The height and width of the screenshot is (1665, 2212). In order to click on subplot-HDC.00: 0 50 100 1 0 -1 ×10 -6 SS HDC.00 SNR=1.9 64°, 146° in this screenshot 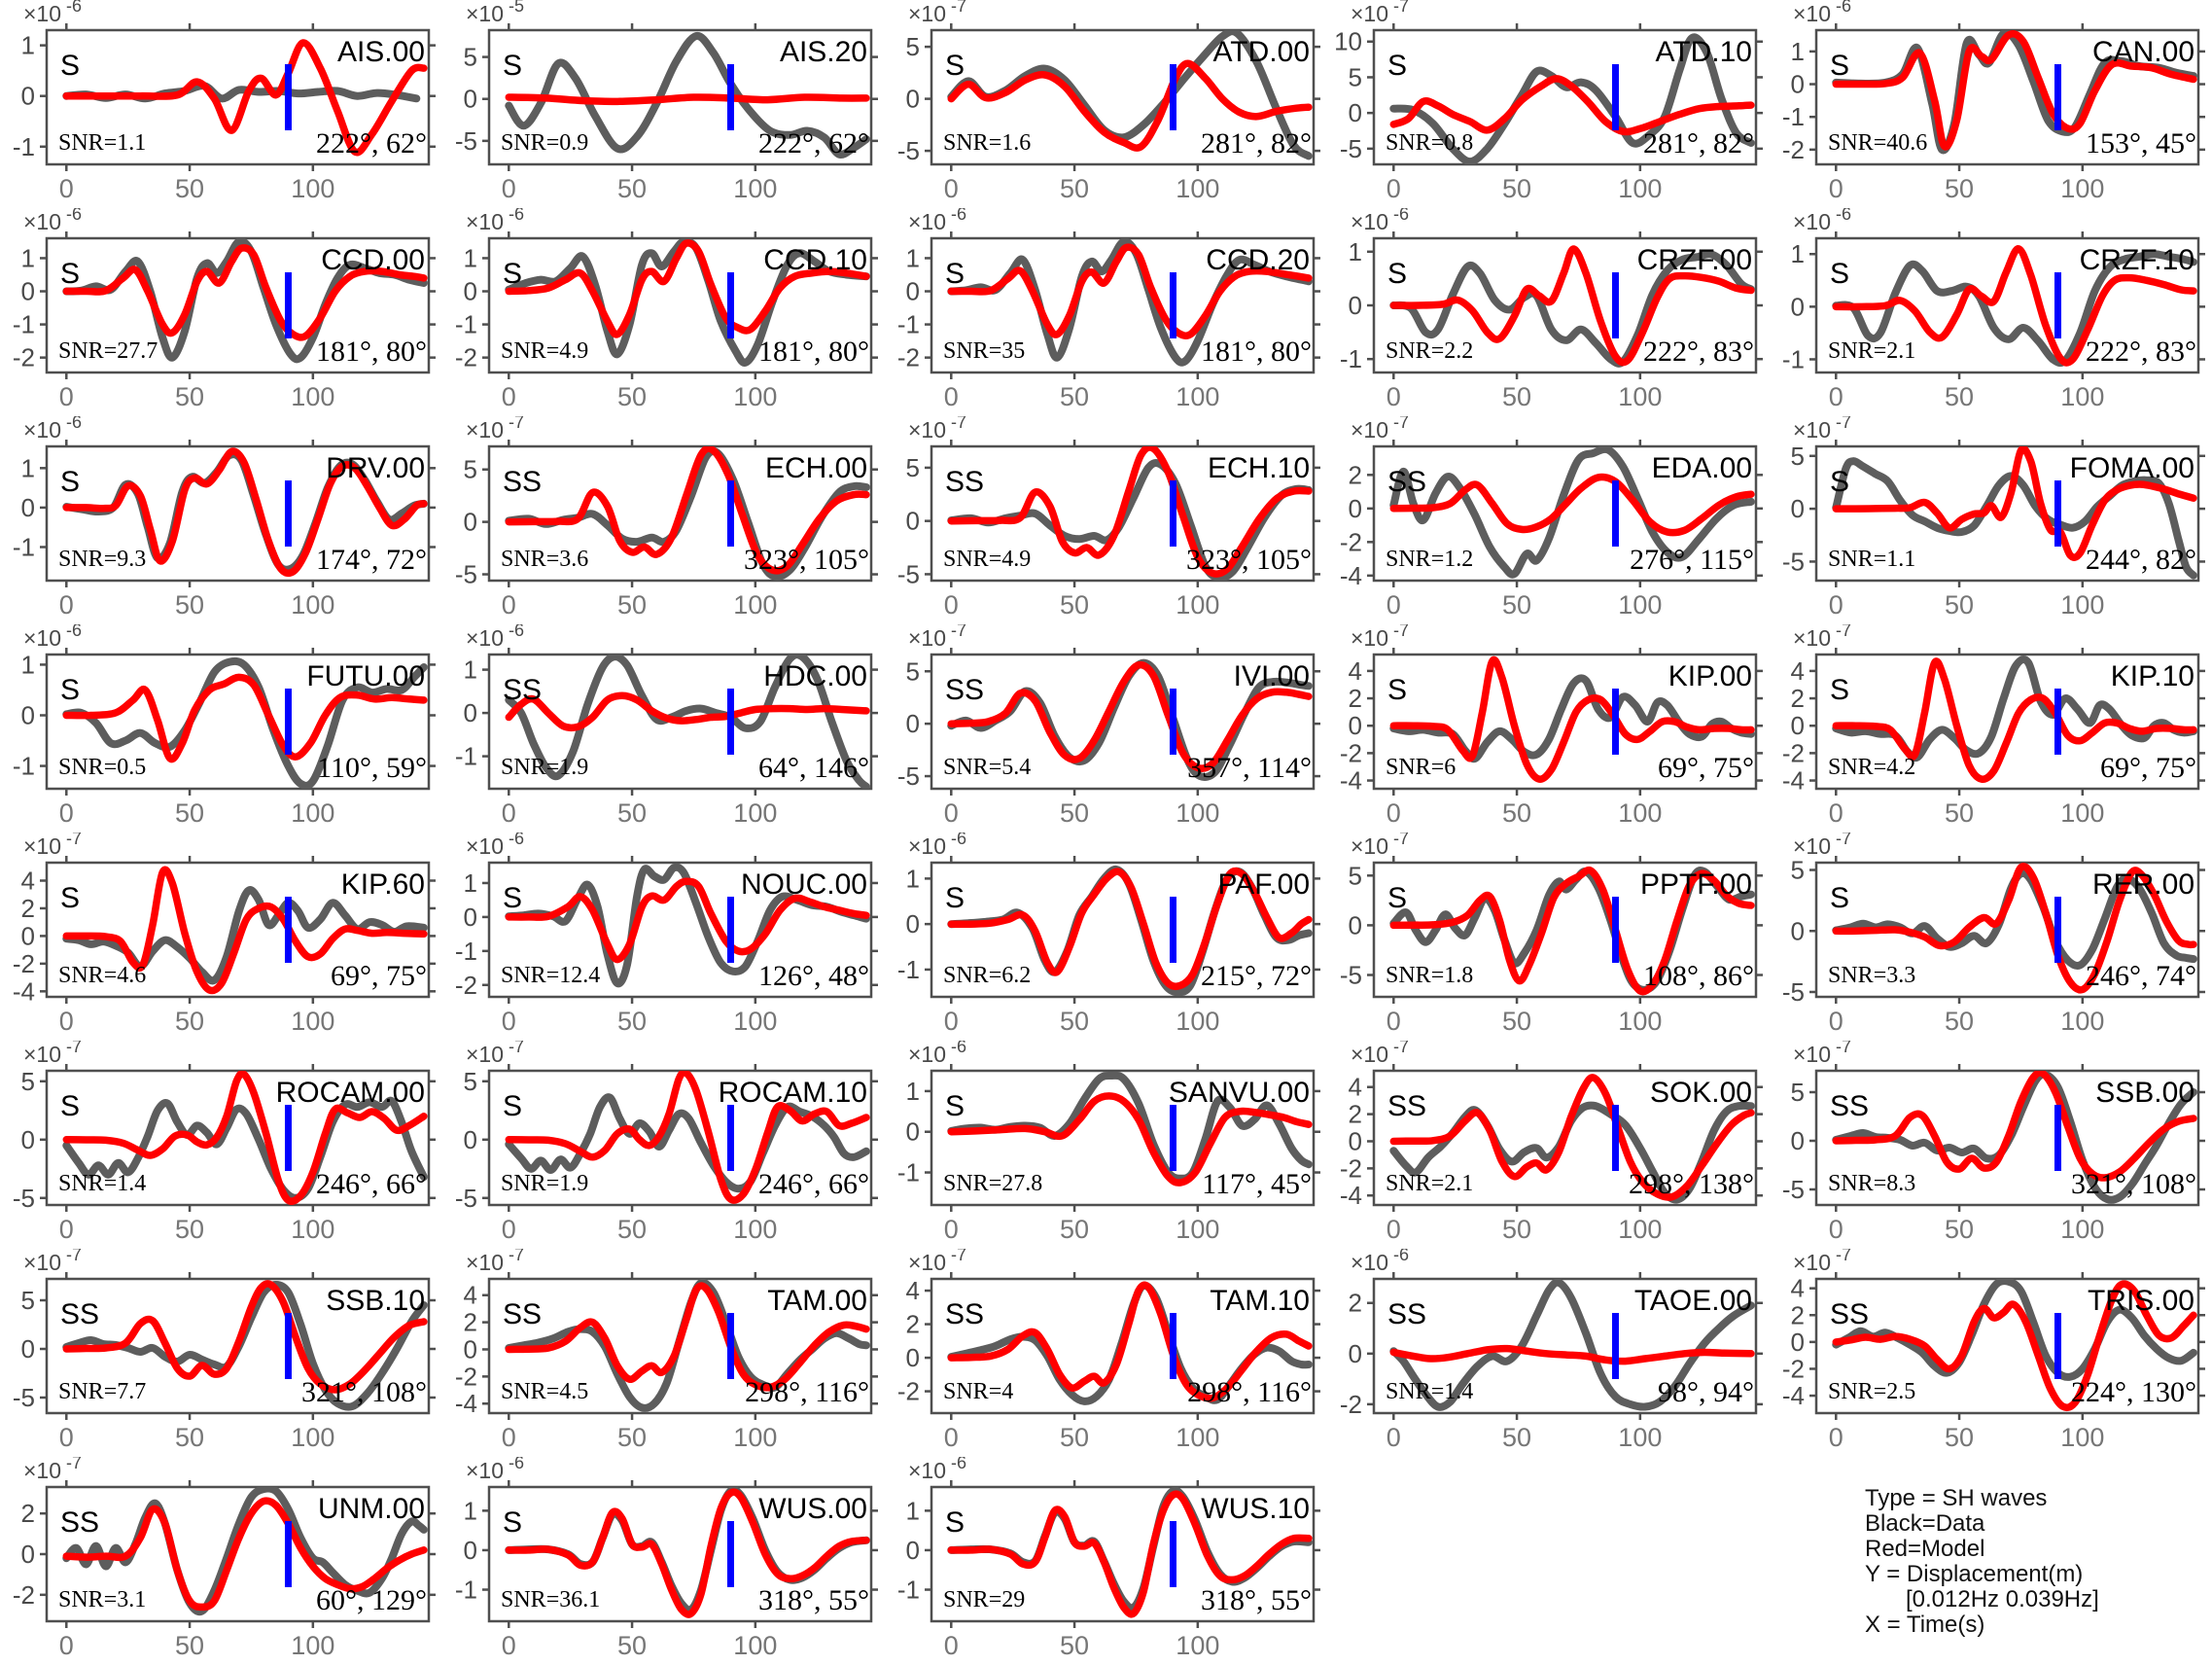, I will do `click(663, 728)`.